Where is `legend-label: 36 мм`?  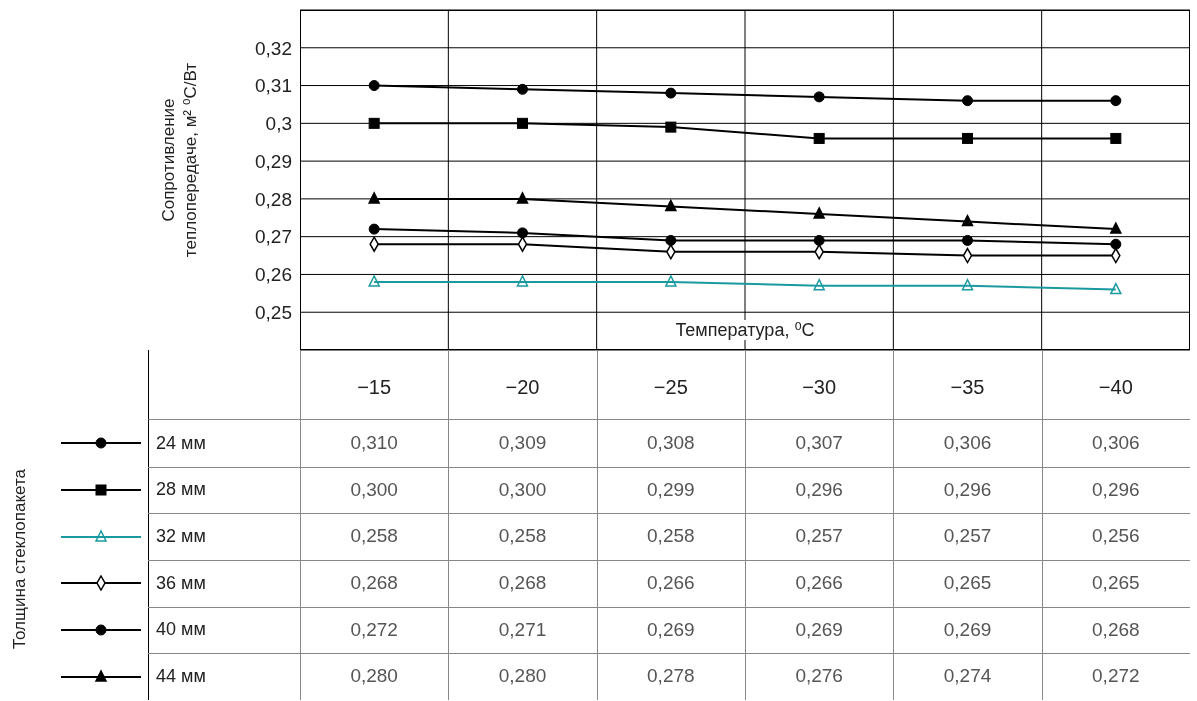 legend-label: 36 мм is located at coordinates (181, 583).